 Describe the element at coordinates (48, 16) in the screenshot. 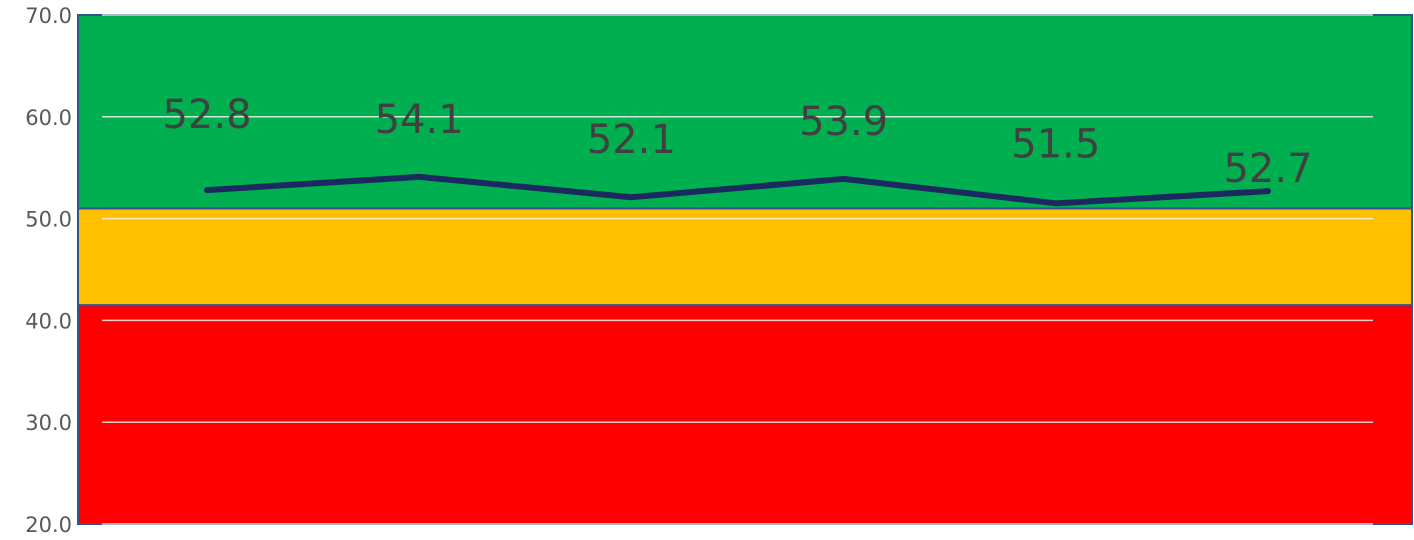

I see `y-tick-label: 70.0` at that location.